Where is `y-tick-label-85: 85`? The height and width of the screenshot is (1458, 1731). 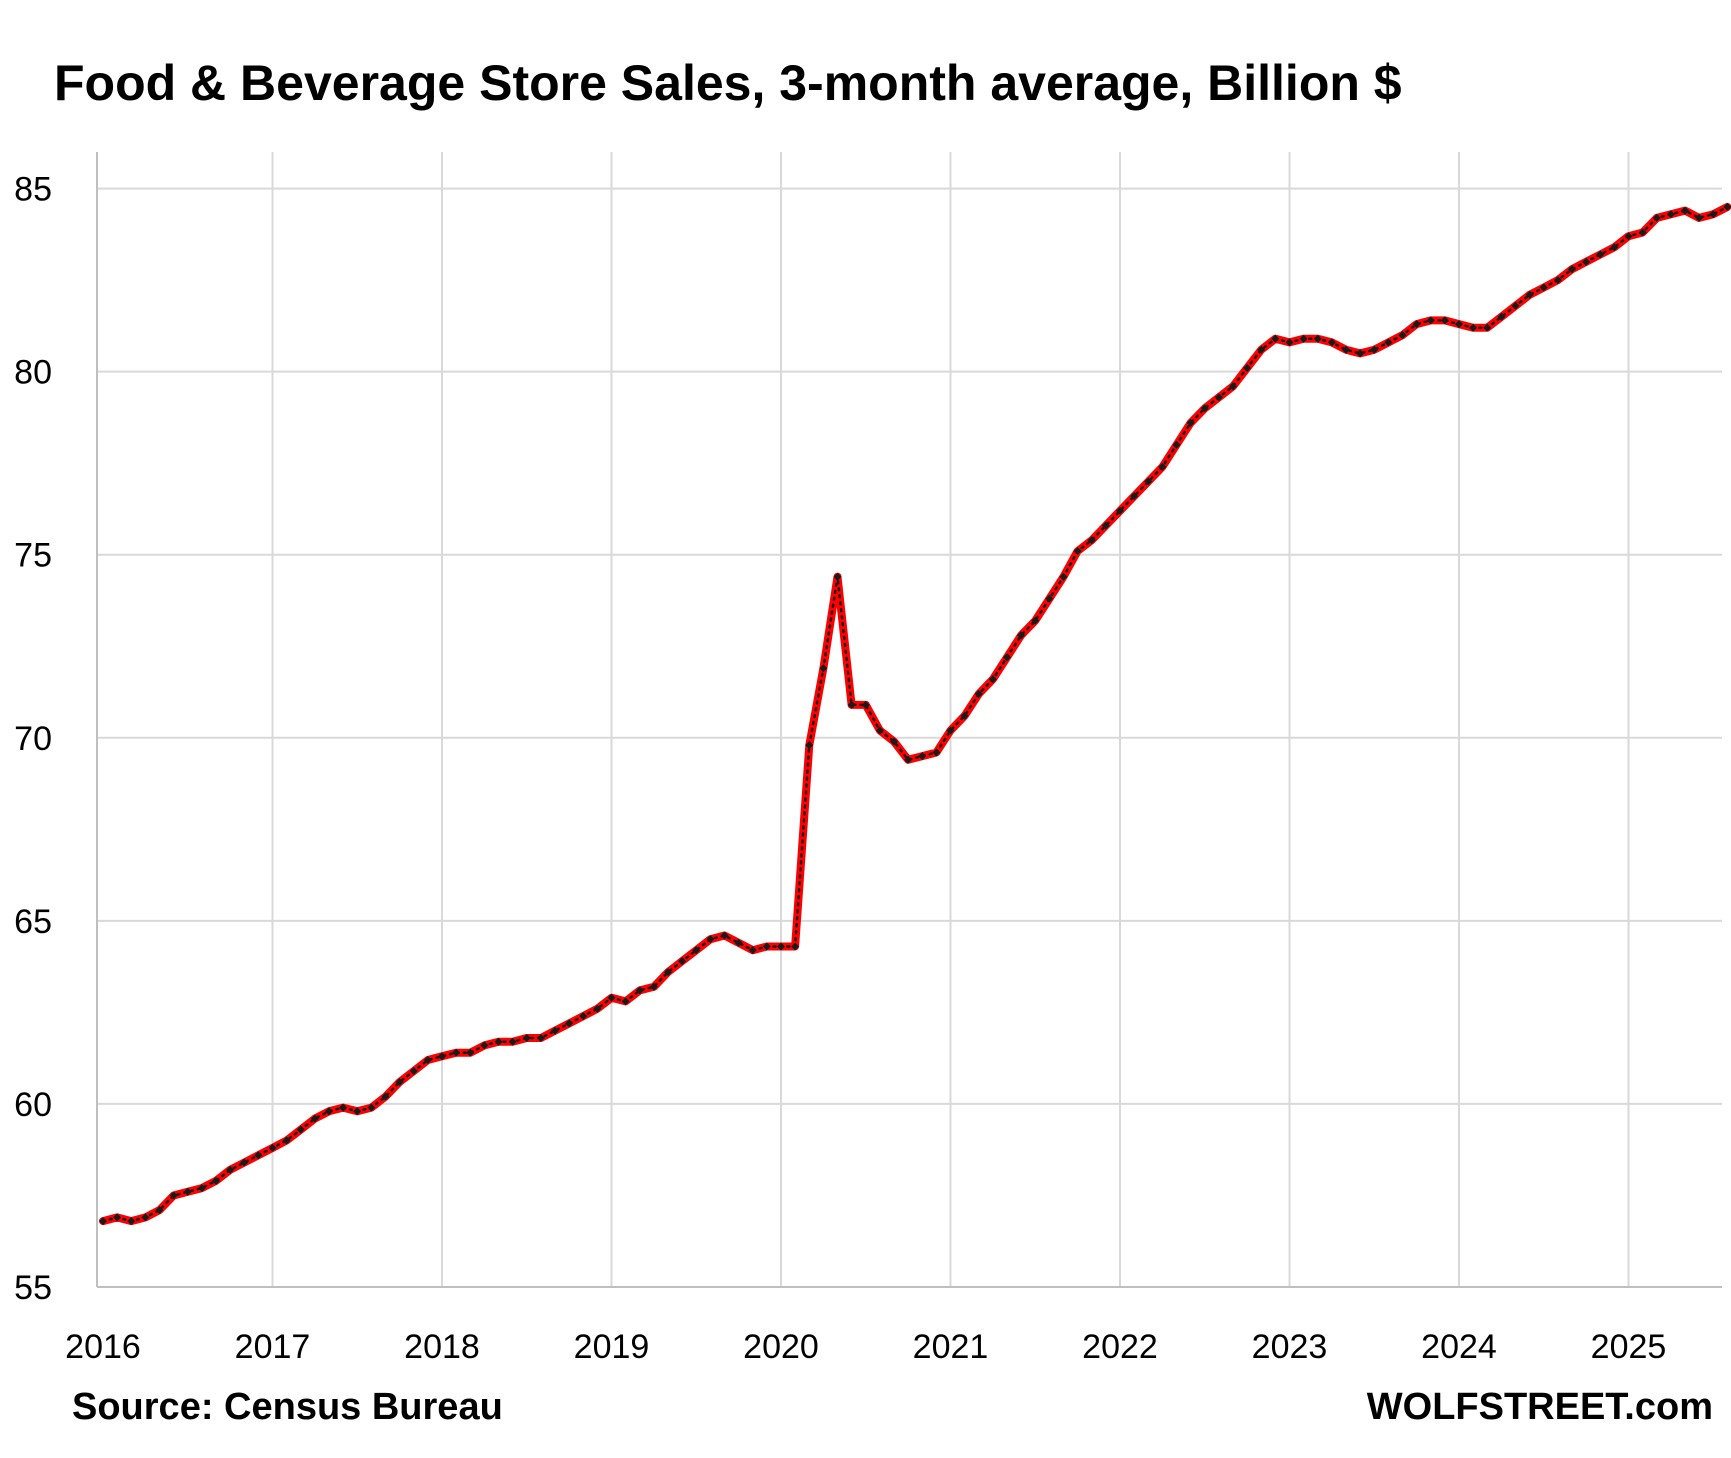
y-tick-label-85: 85 is located at coordinates (33, 190).